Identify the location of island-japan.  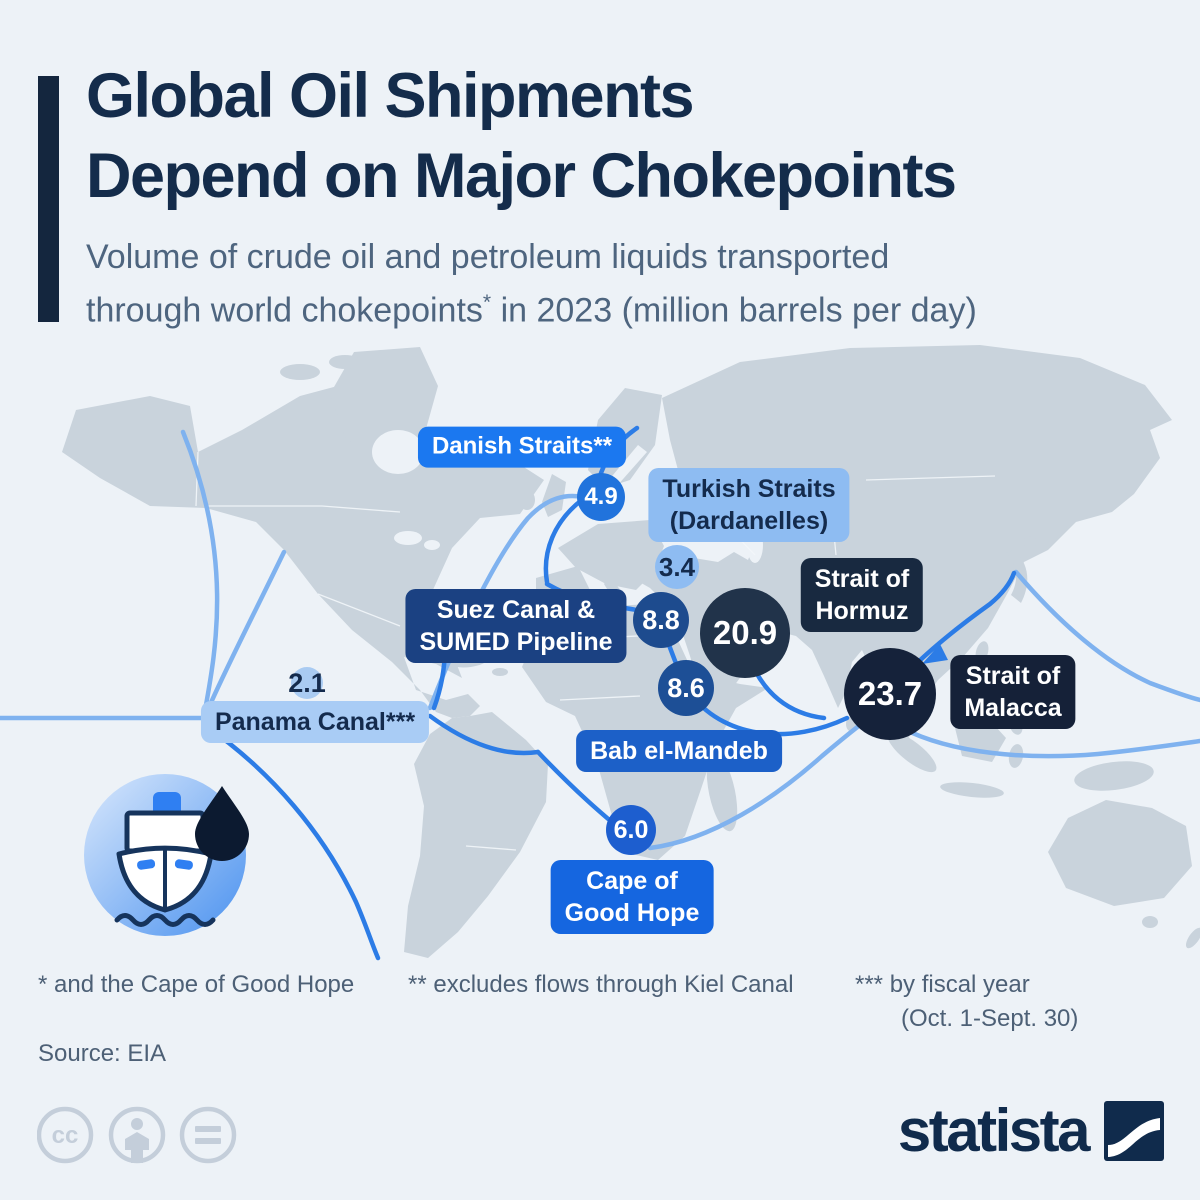
(1017, 576).